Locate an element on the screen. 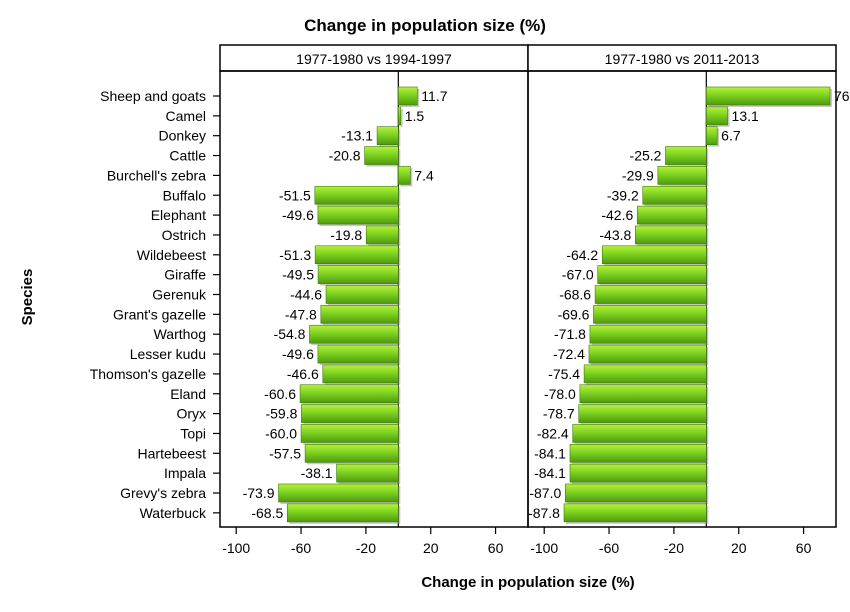  bar-value-label: -82.4 is located at coordinates (553, 433).